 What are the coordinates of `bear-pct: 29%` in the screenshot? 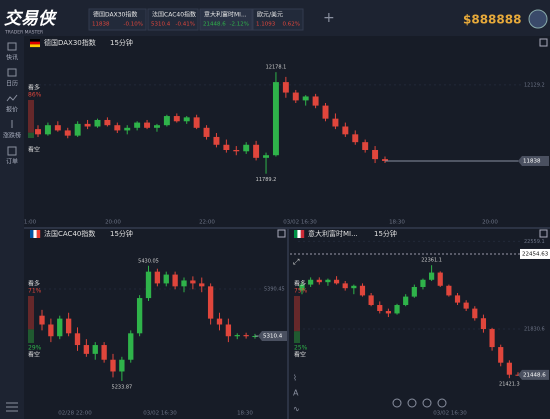 It's located at (35, 348).